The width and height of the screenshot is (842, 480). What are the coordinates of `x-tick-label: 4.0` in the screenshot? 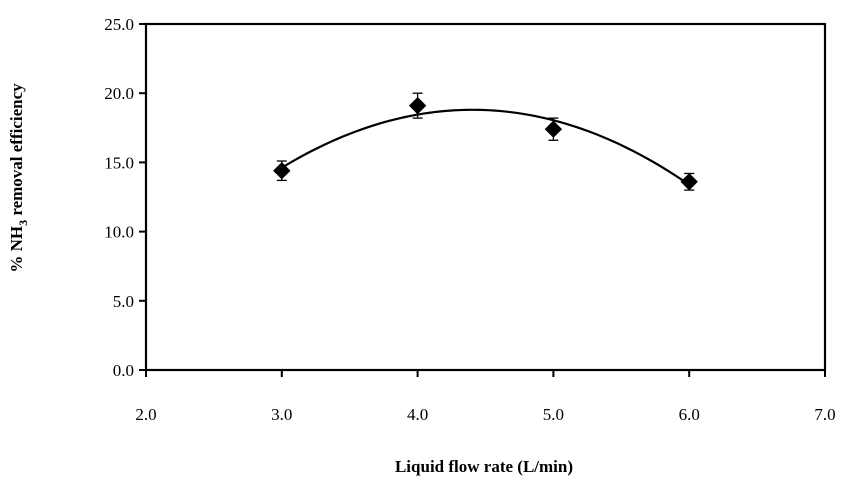 It's located at (417, 414).